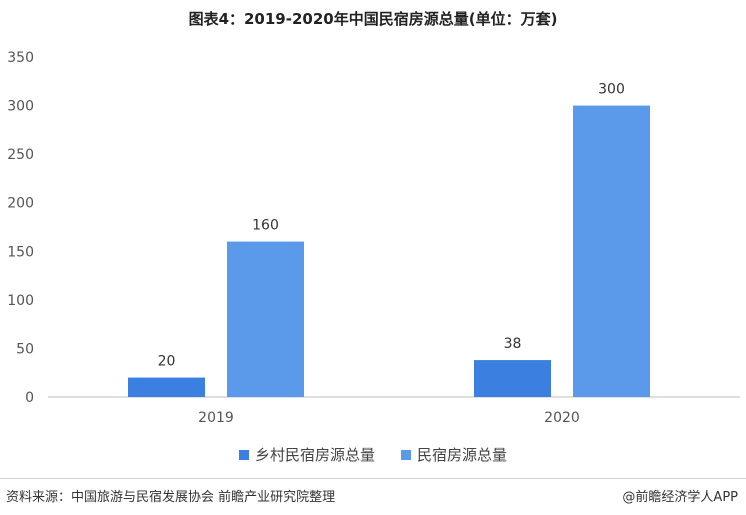  What do you see at coordinates (462, 455) in the screenshot?
I see `legend-label-series-2: 民宿房源总量` at bounding box center [462, 455].